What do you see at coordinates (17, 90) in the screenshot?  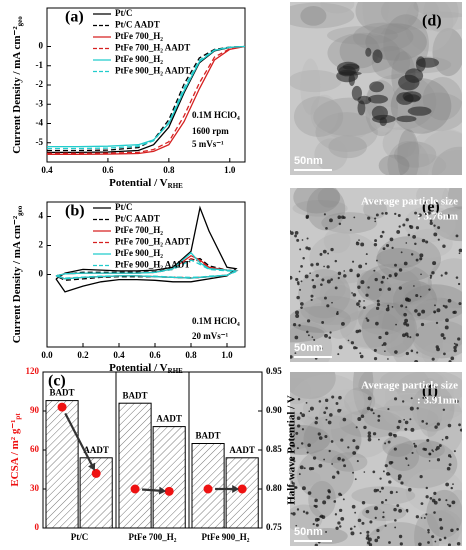 I see `y-axis-label-text: Current Density / mA cm⁻²` at bounding box center [17, 90].